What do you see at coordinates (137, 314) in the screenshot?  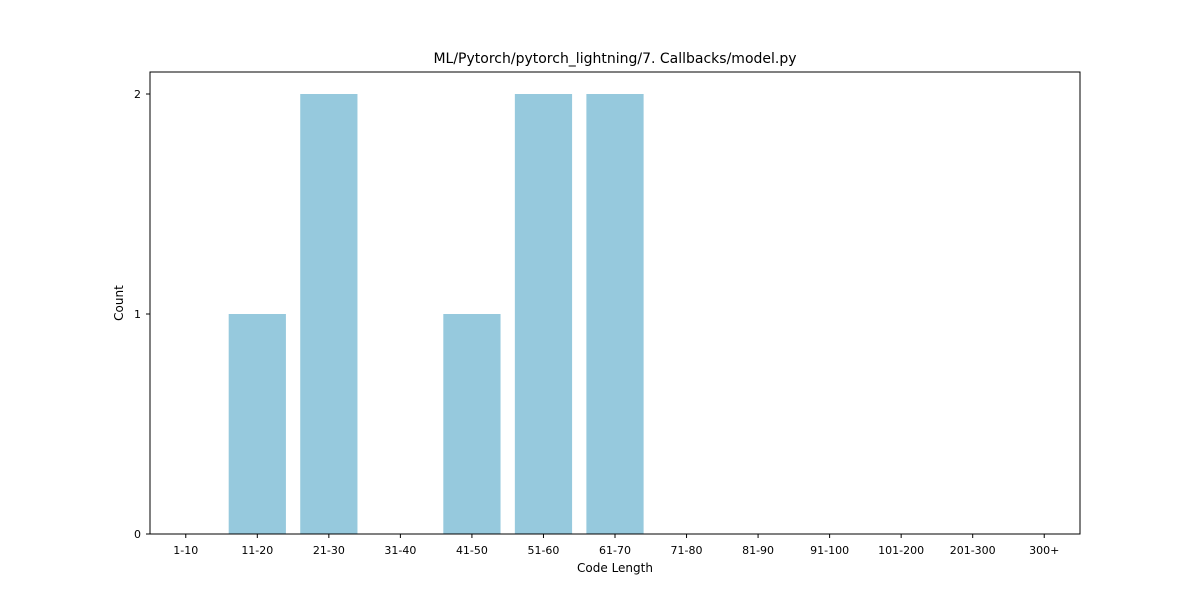 I see `y-tick-label: 1` at bounding box center [137, 314].